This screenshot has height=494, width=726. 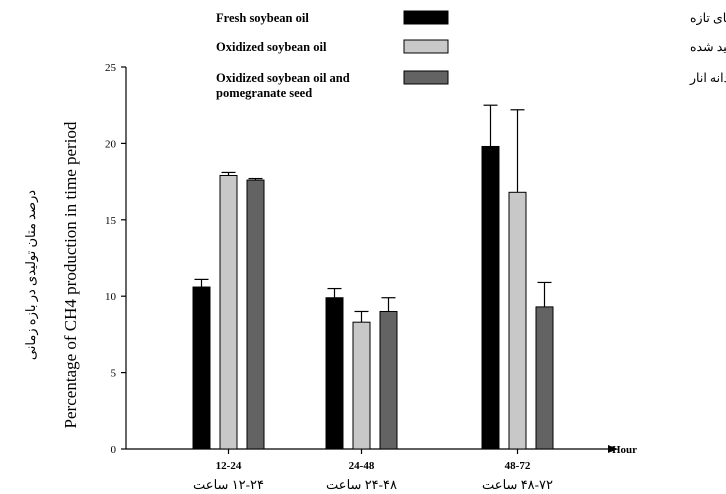 What do you see at coordinates (228, 484) in the screenshot?
I see `x-category-label-persian: ۱۲-۲۴ ساعت` at bounding box center [228, 484].